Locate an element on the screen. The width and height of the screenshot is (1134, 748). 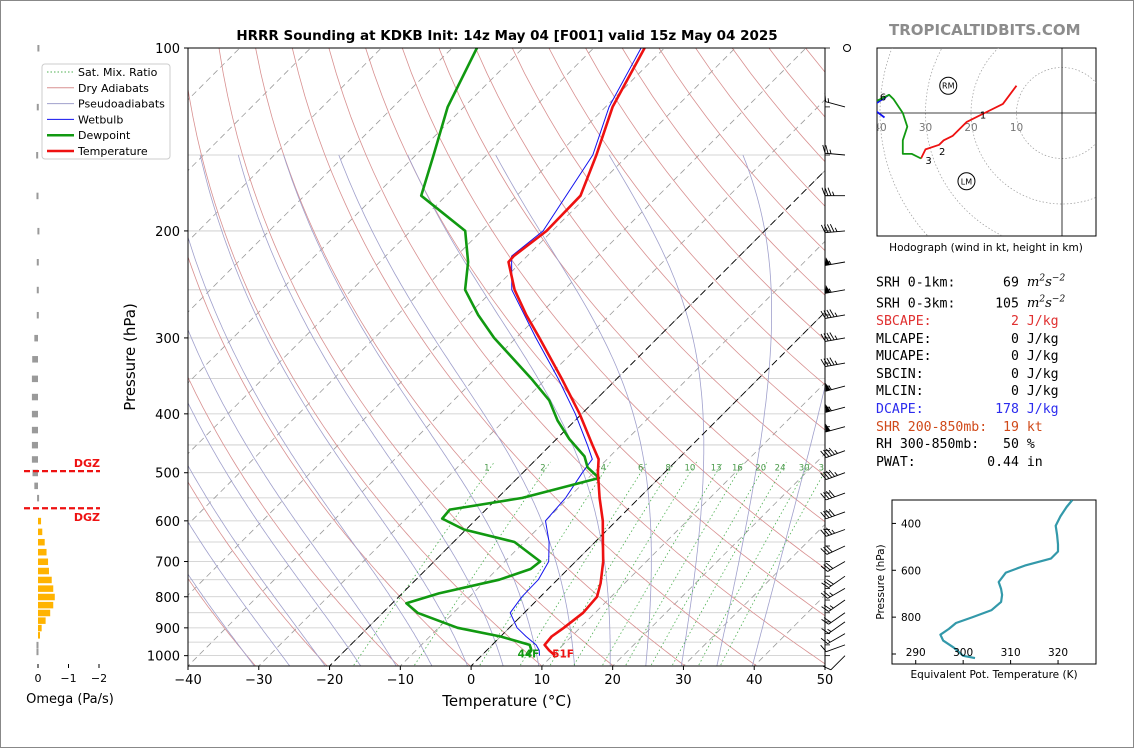
mixing-ratio-label: 36 is located at coordinates (824, 469).